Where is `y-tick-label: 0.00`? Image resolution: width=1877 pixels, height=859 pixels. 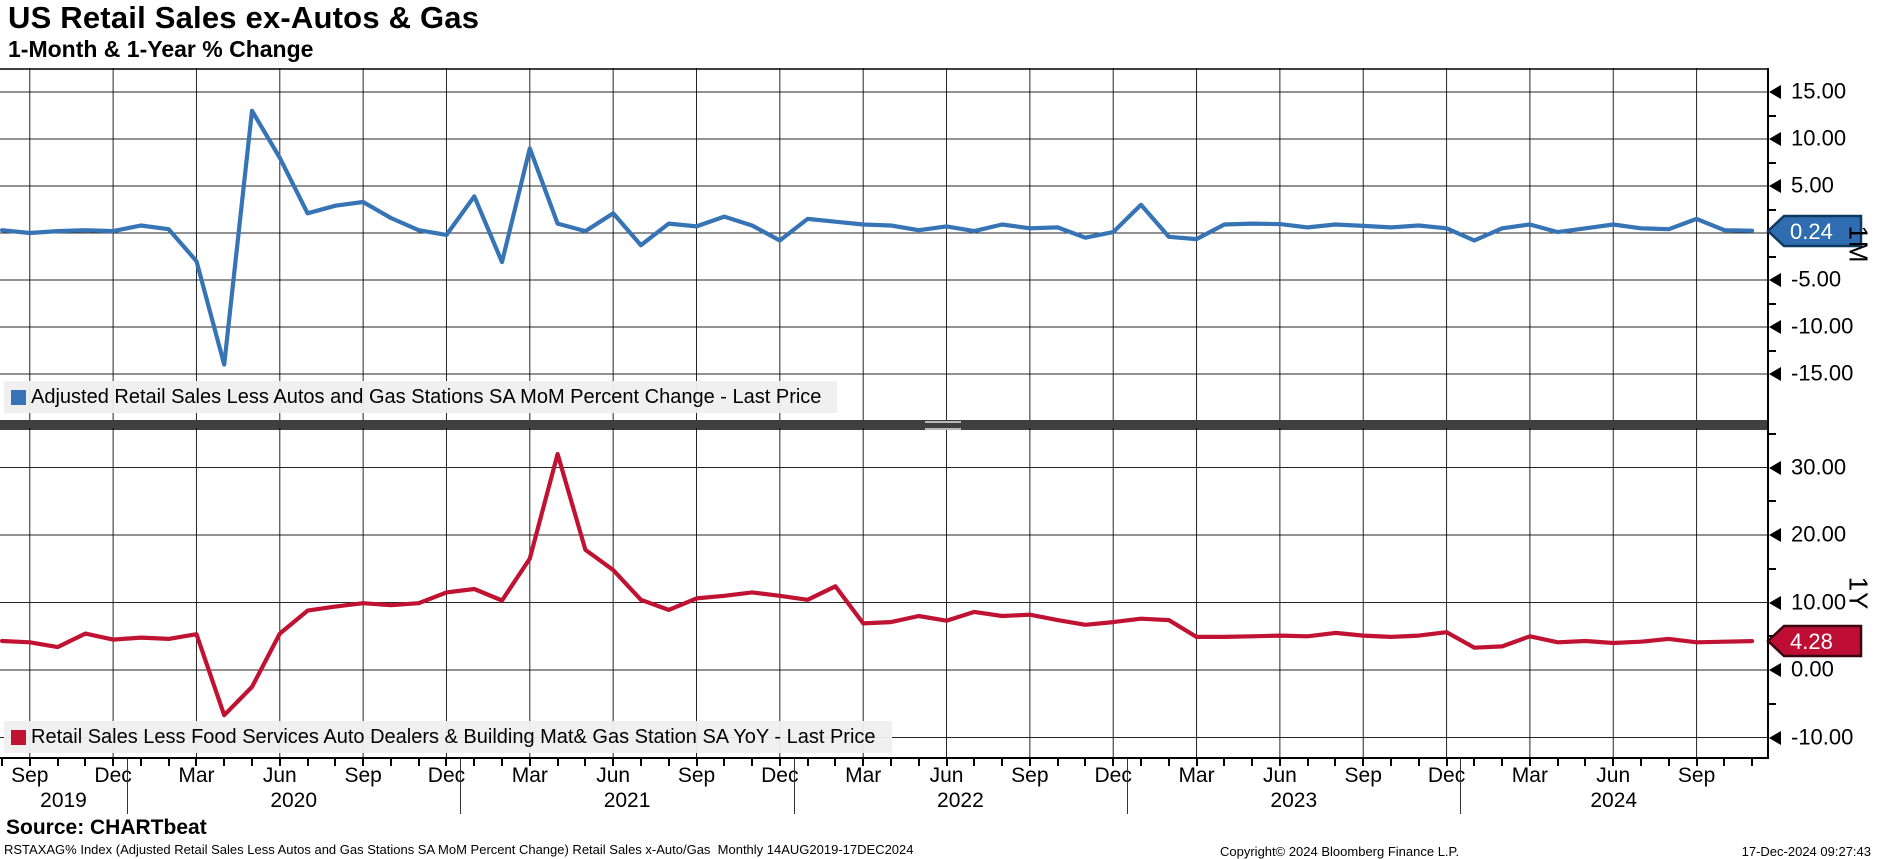 y-tick-label: 0.00 is located at coordinates (1812, 669).